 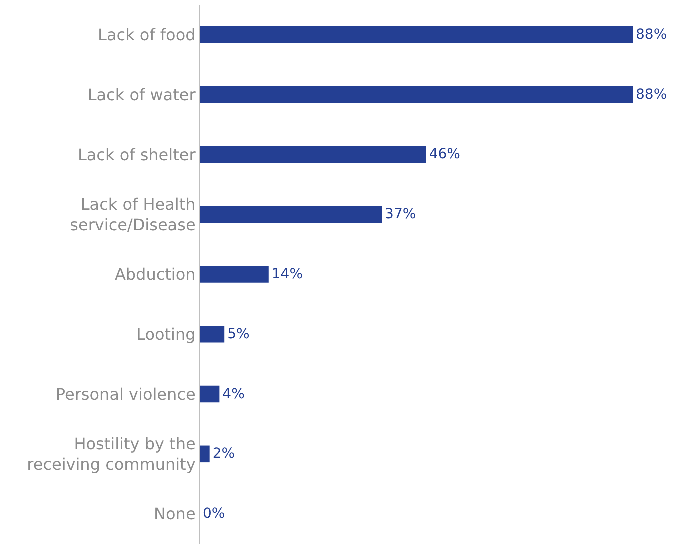 What do you see at coordinates (166, 334) in the screenshot?
I see `y-tick-label: Looting` at bounding box center [166, 334].